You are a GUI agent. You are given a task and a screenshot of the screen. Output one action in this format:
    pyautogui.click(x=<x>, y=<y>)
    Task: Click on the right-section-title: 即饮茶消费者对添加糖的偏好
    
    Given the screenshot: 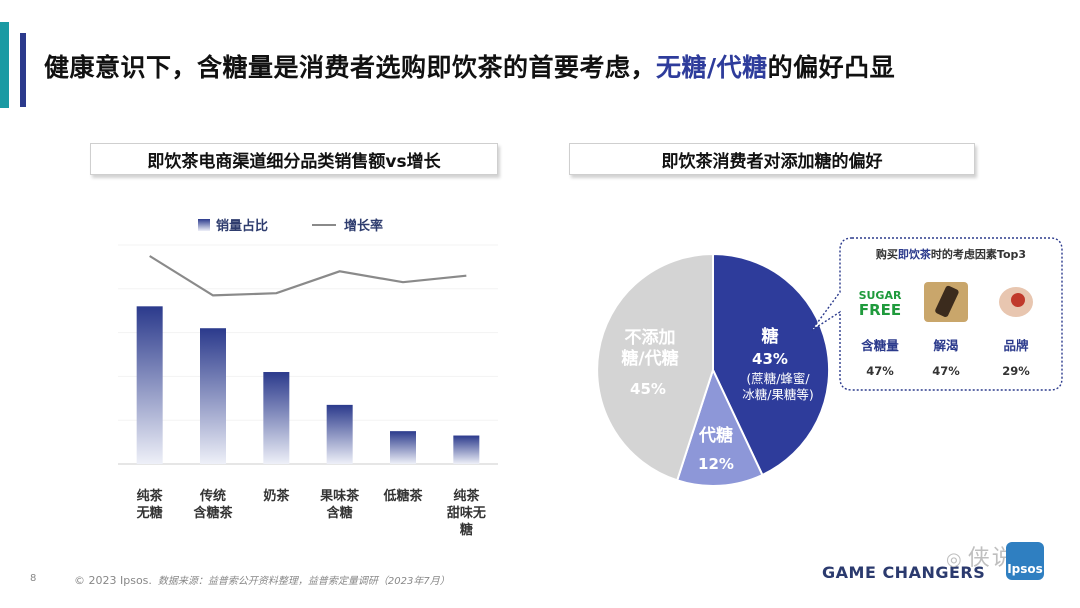 What is the action you would take?
    pyautogui.click(x=772, y=159)
    